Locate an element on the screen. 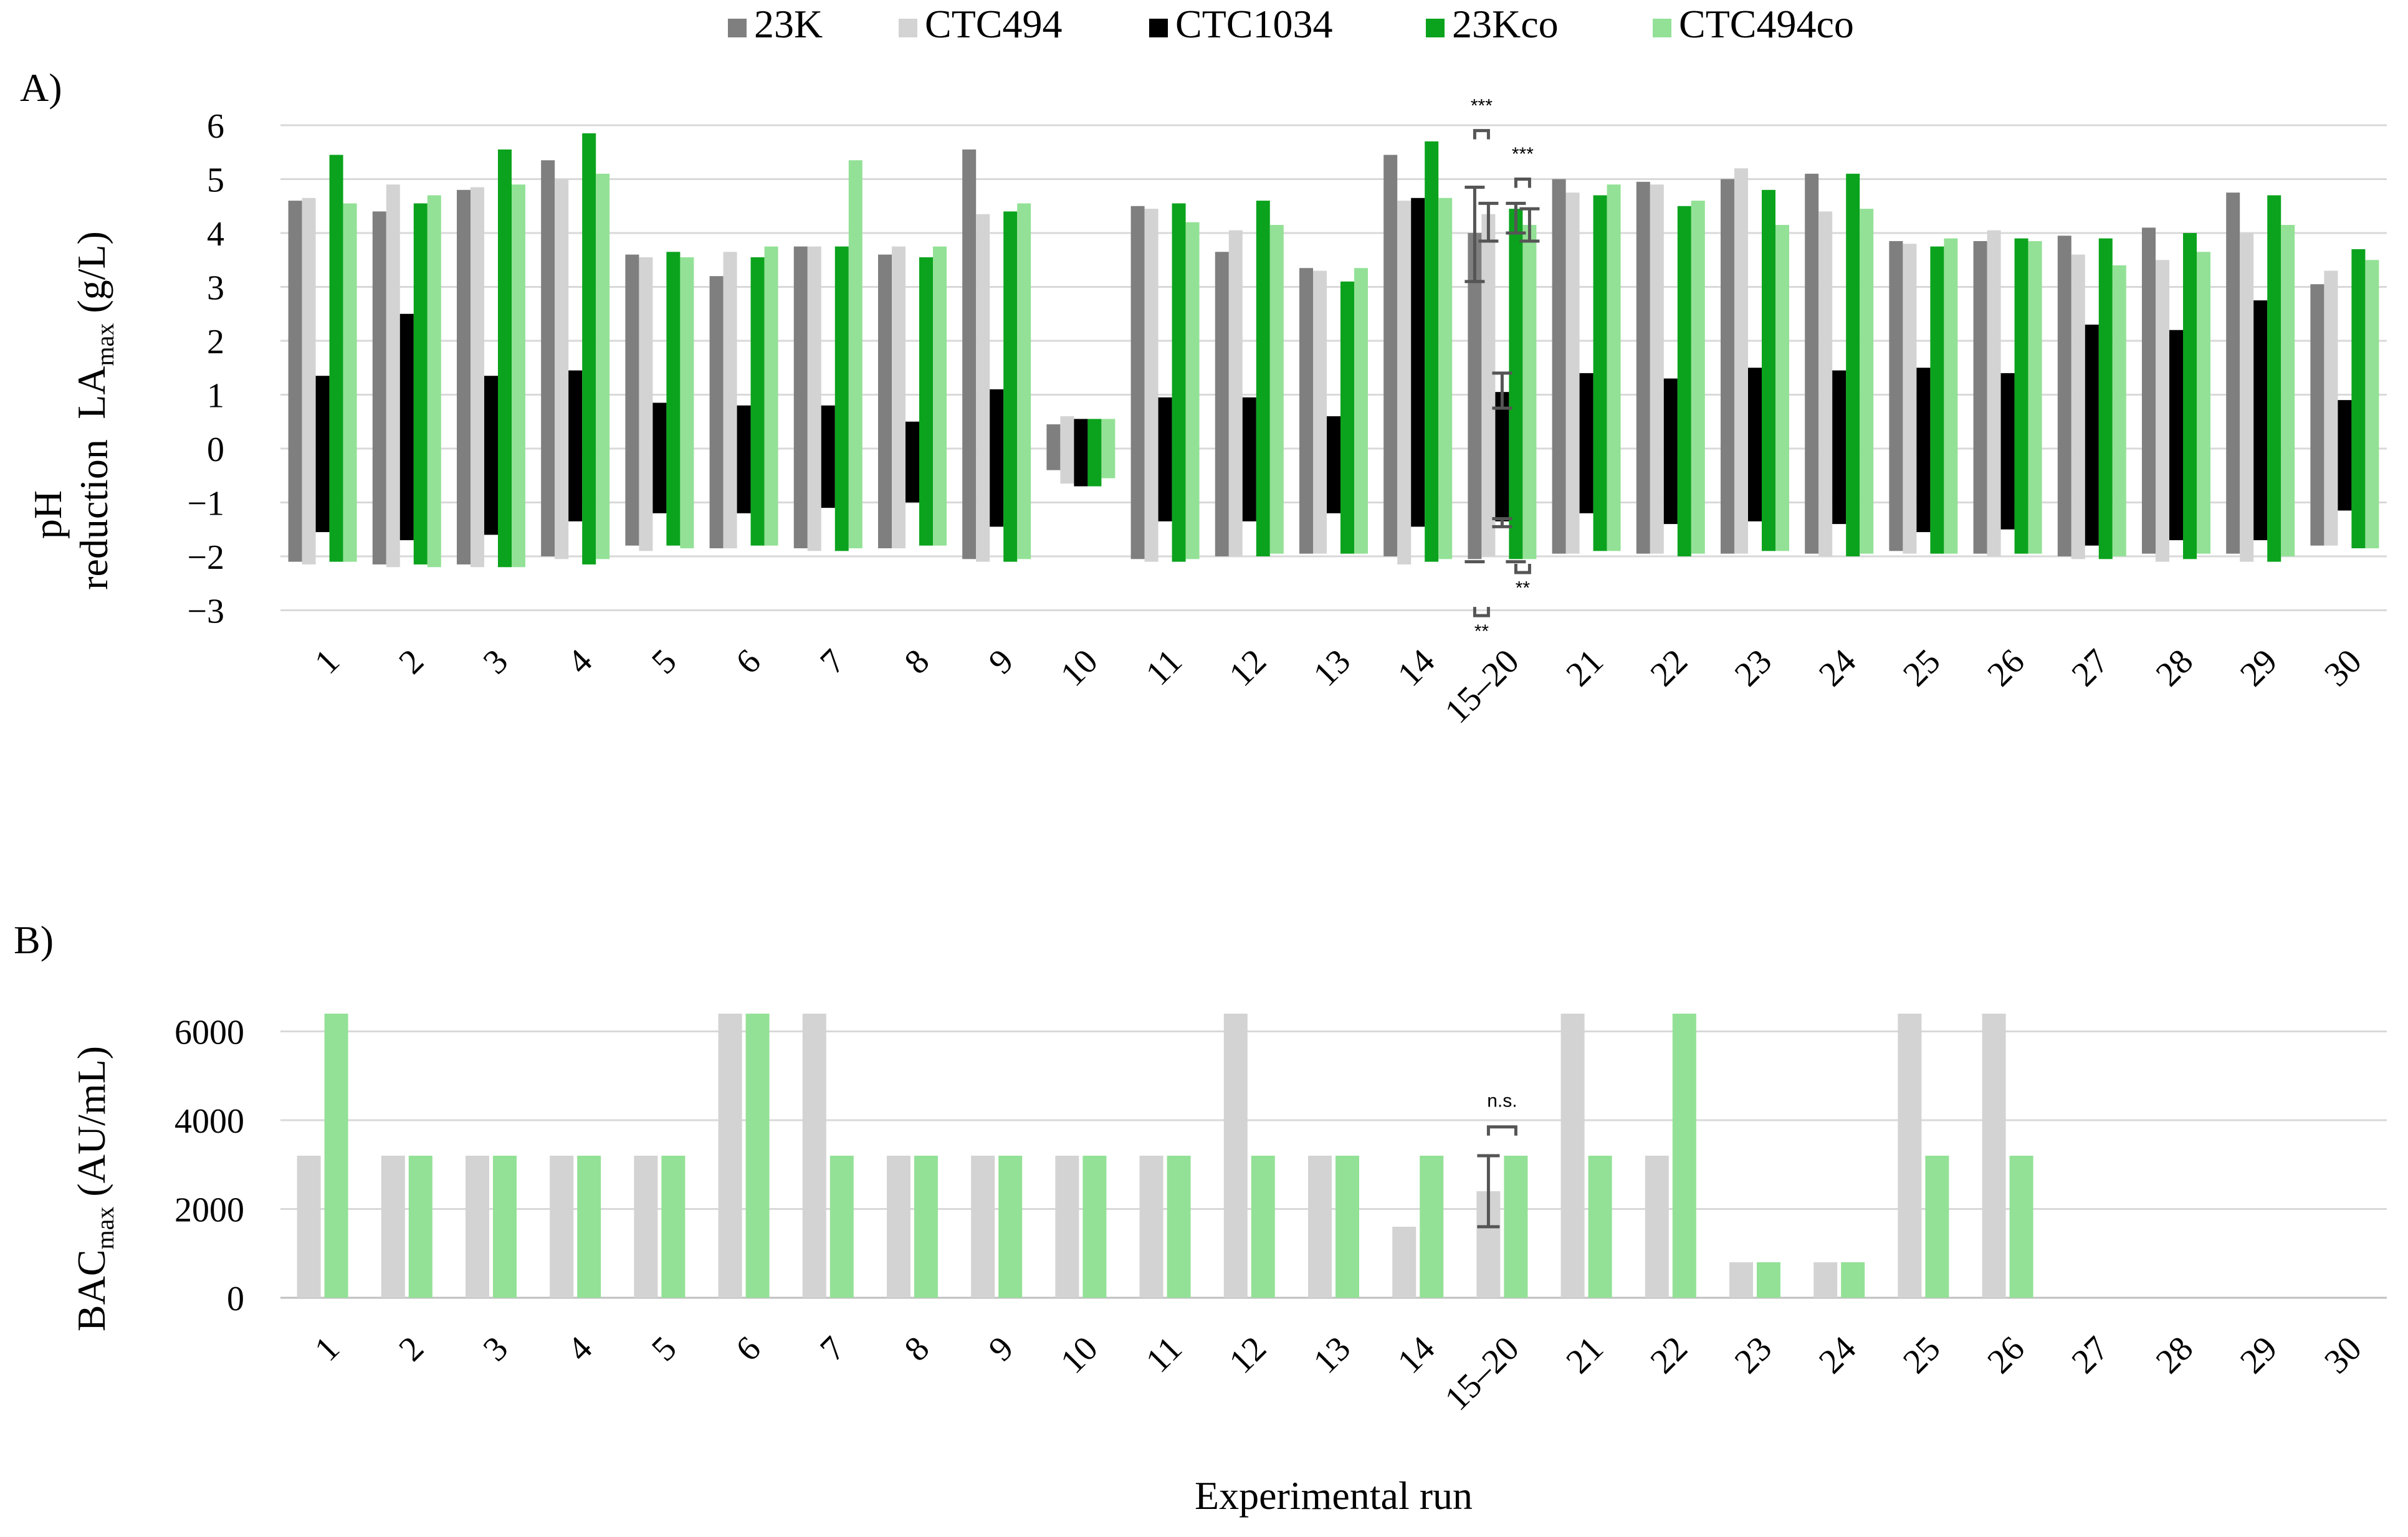 The height and width of the screenshot is (1537, 2408). x-tick-b: 24 is located at coordinates (1837, 1355).